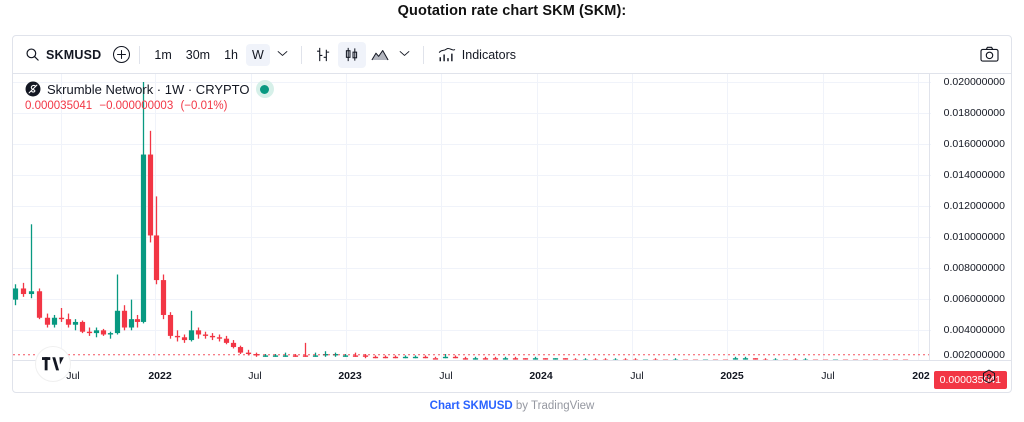 The width and height of the screenshot is (1024, 422). What do you see at coordinates (732, 376) in the screenshot?
I see `time-tick: 2025` at bounding box center [732, 376].